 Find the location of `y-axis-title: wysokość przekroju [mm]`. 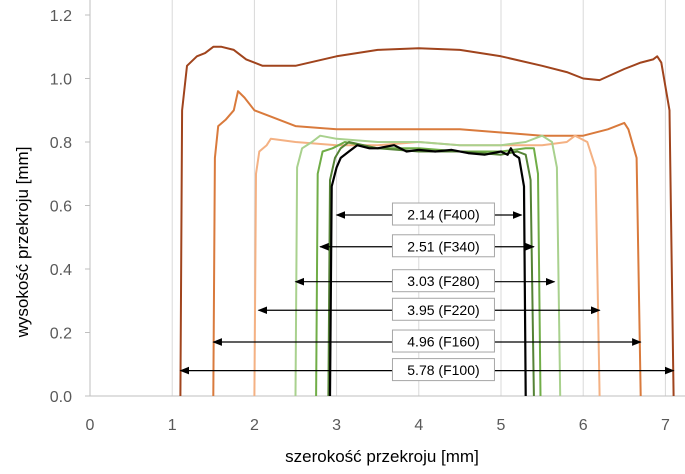

y-axis-title: wysokość przekroju [mm] is located at coordinates (22, 243).